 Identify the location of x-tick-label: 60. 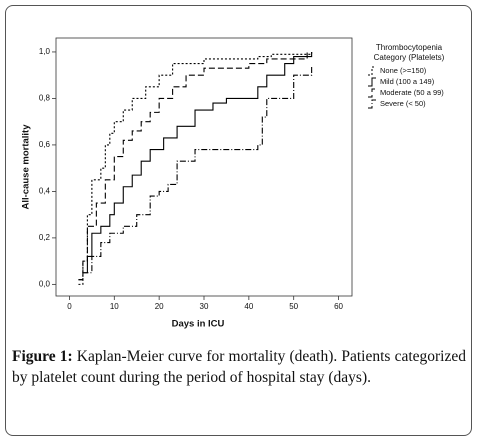
(338, 306).